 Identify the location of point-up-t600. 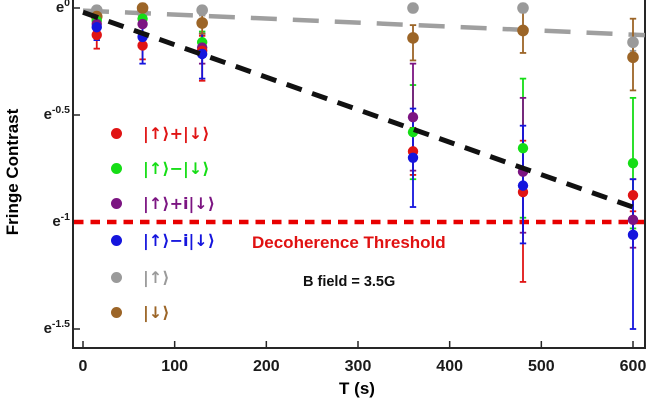
(633, 42).